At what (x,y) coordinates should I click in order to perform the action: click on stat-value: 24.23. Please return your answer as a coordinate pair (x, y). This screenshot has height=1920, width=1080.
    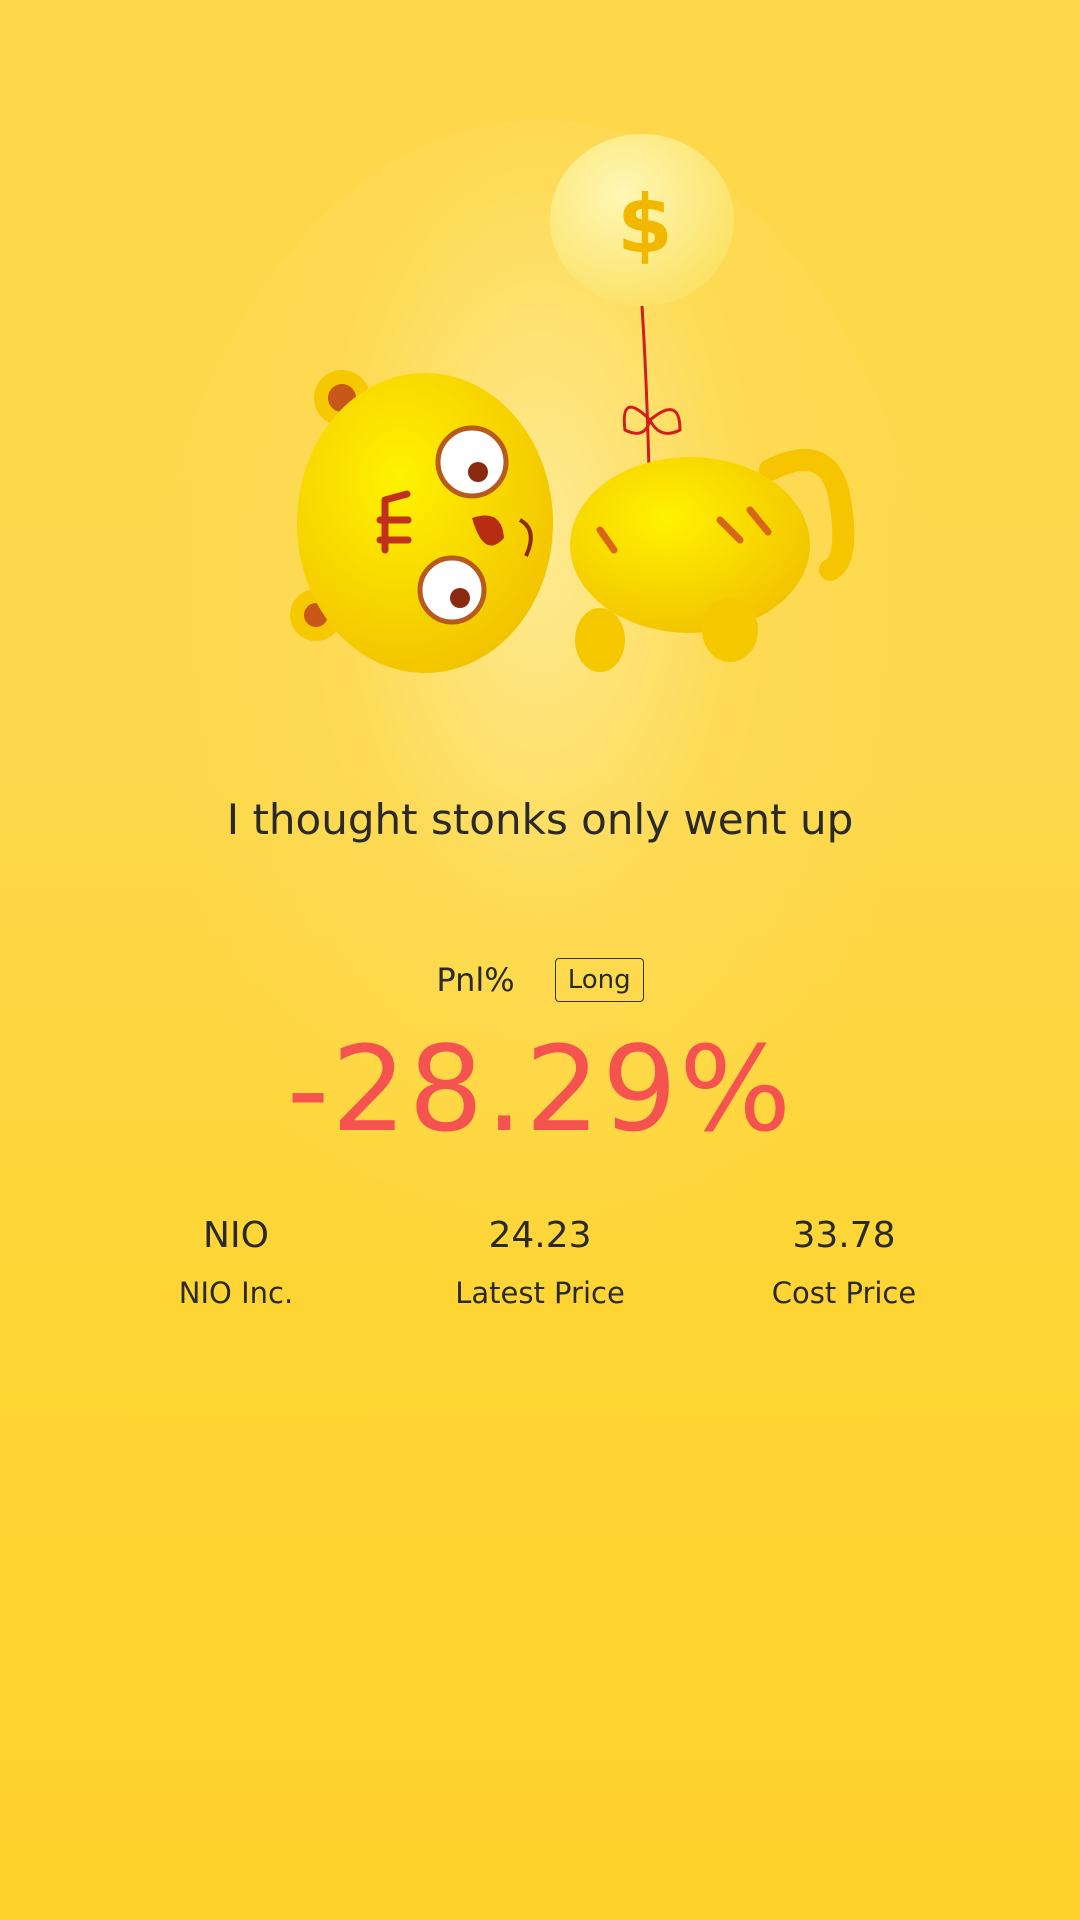
    Looking at the image, I should click on (540, 1235).